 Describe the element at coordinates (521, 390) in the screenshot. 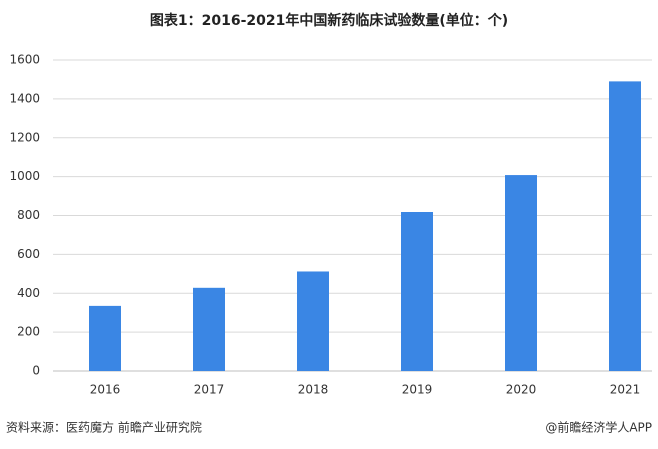

I see `x-tick-label: 2020` at that location.